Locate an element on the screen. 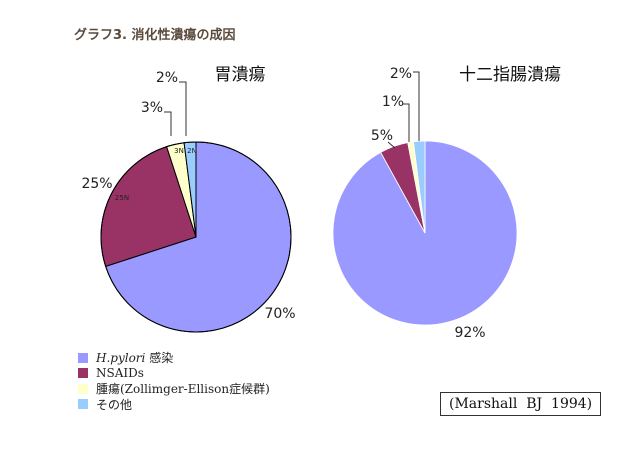  slice-percent-label: 70% is located at coordinates (279, 314).